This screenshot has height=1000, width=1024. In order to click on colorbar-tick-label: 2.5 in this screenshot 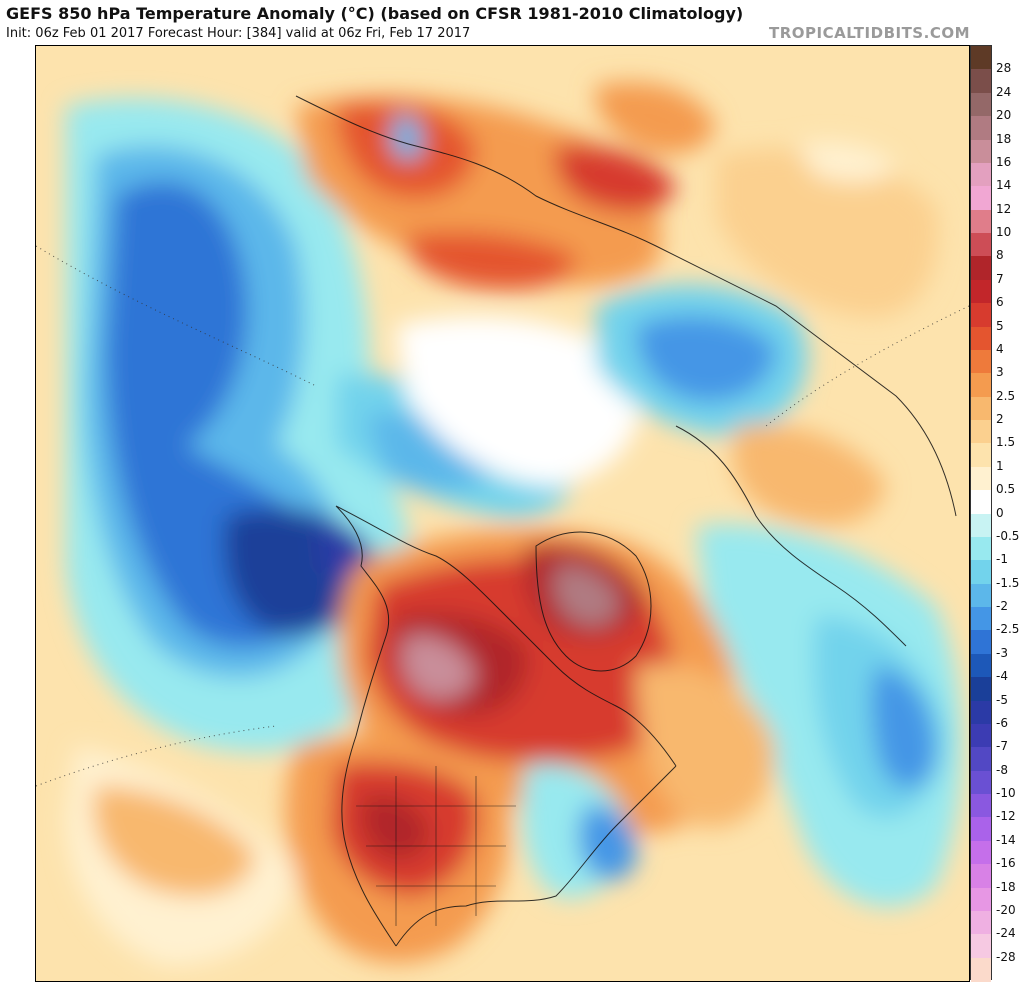, I will do `click(1006, 395)`.